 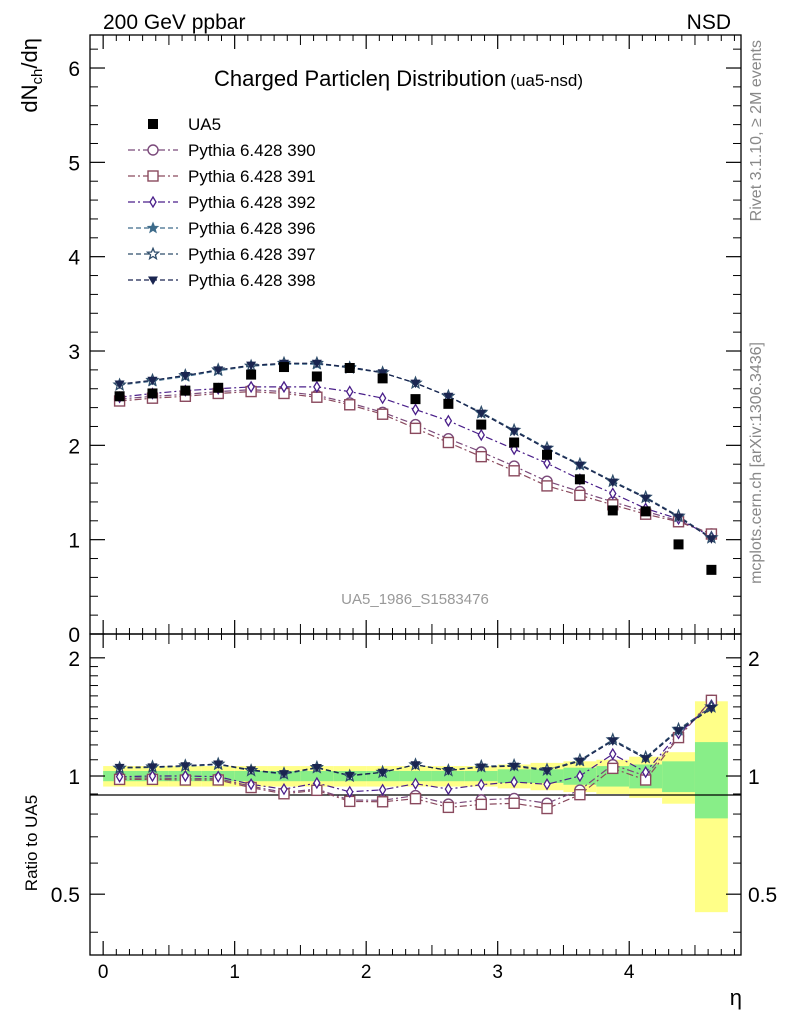 I want to click on legend-label: Pythia 6.428 396, so click(x=252, y=228).